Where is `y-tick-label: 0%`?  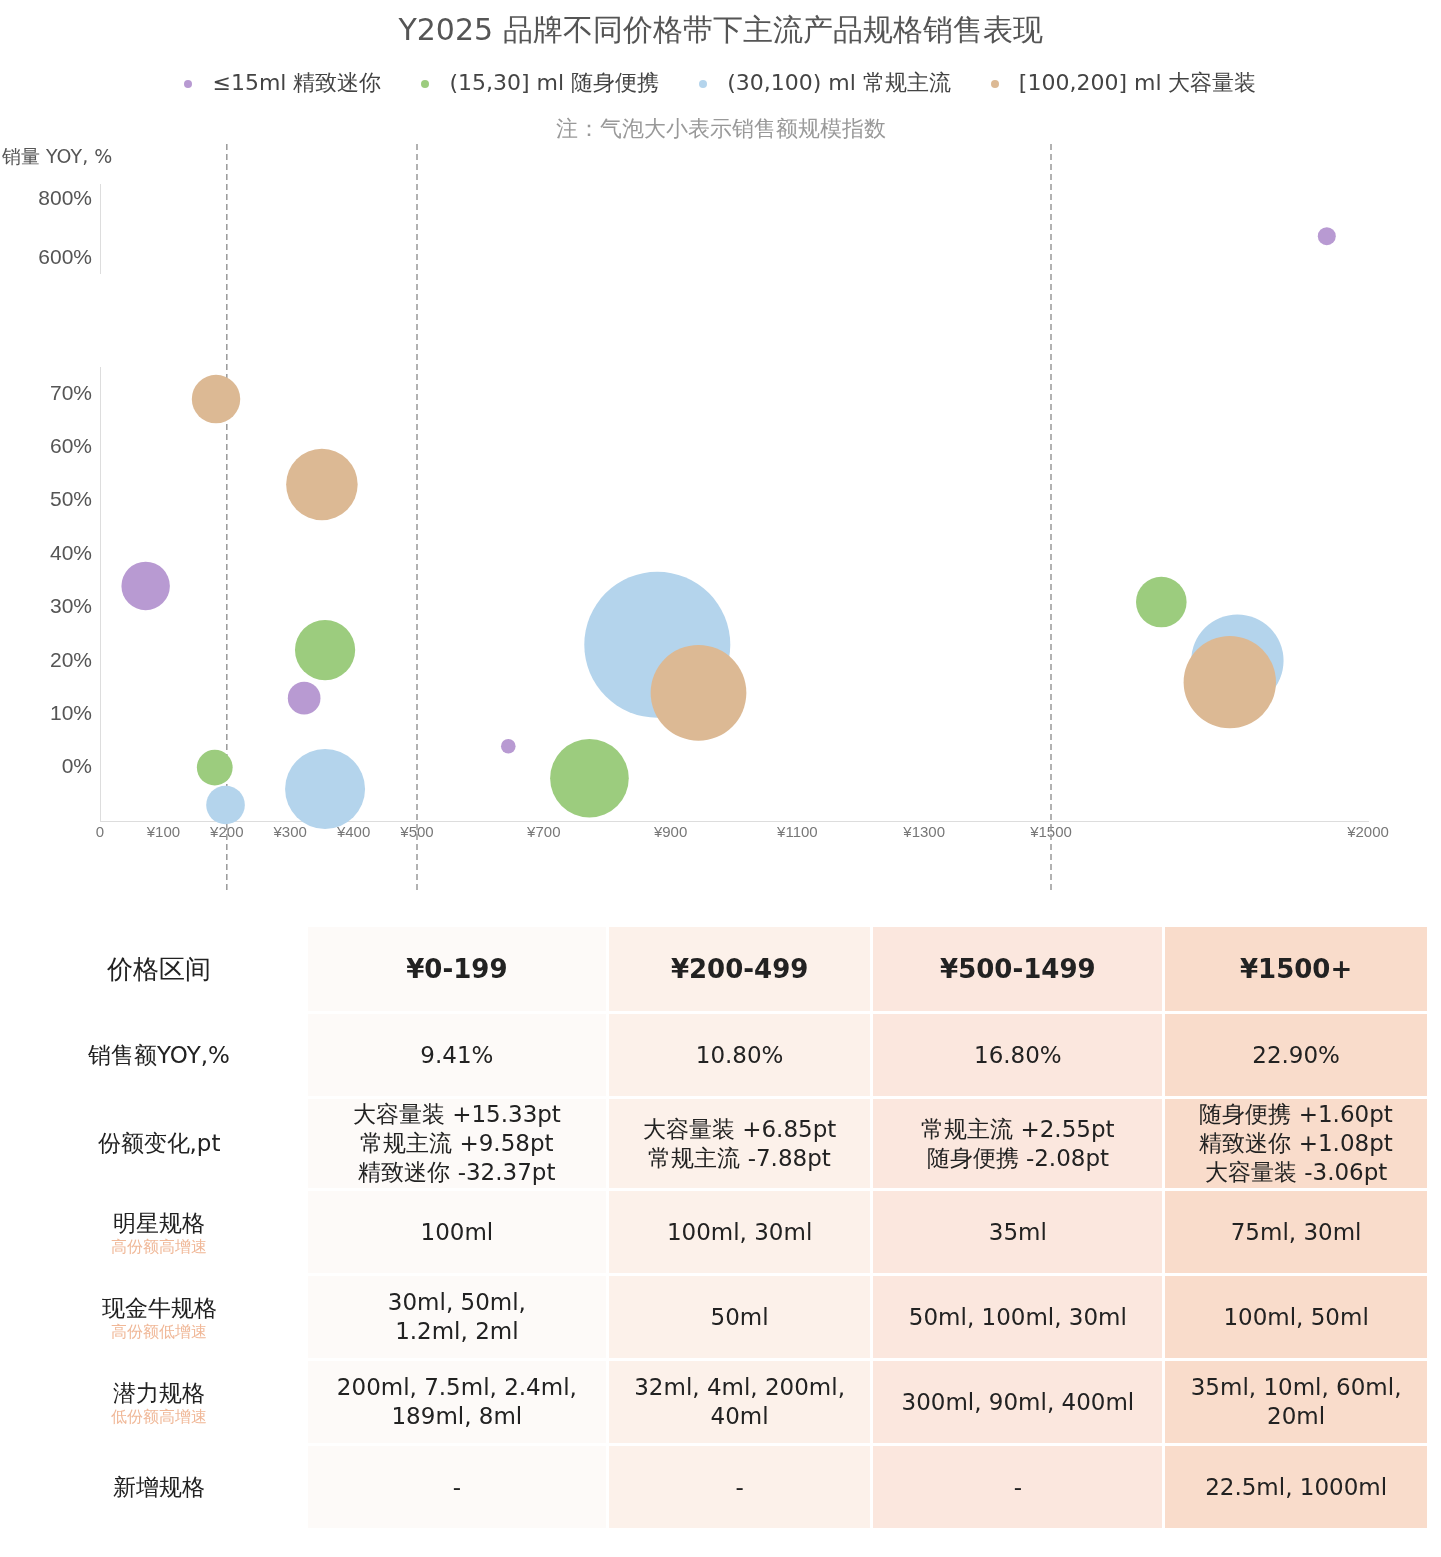 y-tick-label: 0% is located at coordinates (76, 766).